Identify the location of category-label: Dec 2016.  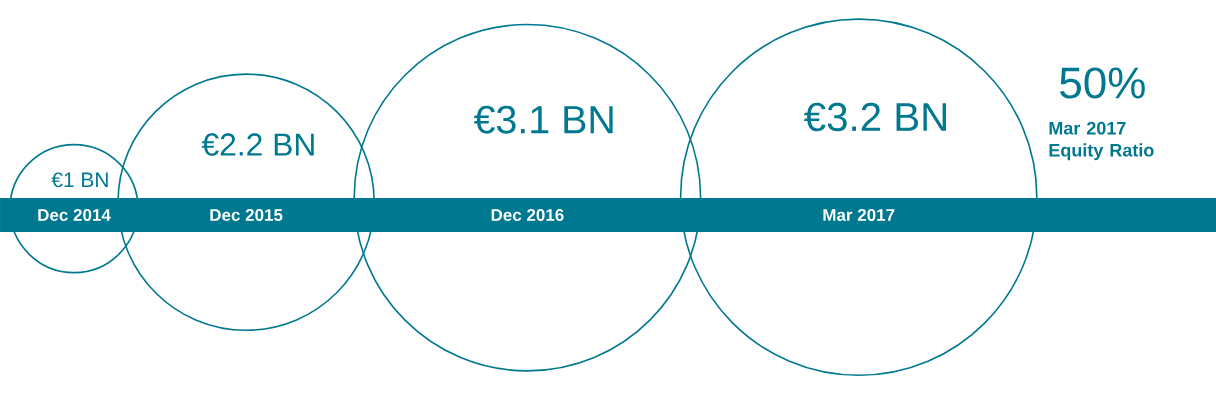
(527, 215).